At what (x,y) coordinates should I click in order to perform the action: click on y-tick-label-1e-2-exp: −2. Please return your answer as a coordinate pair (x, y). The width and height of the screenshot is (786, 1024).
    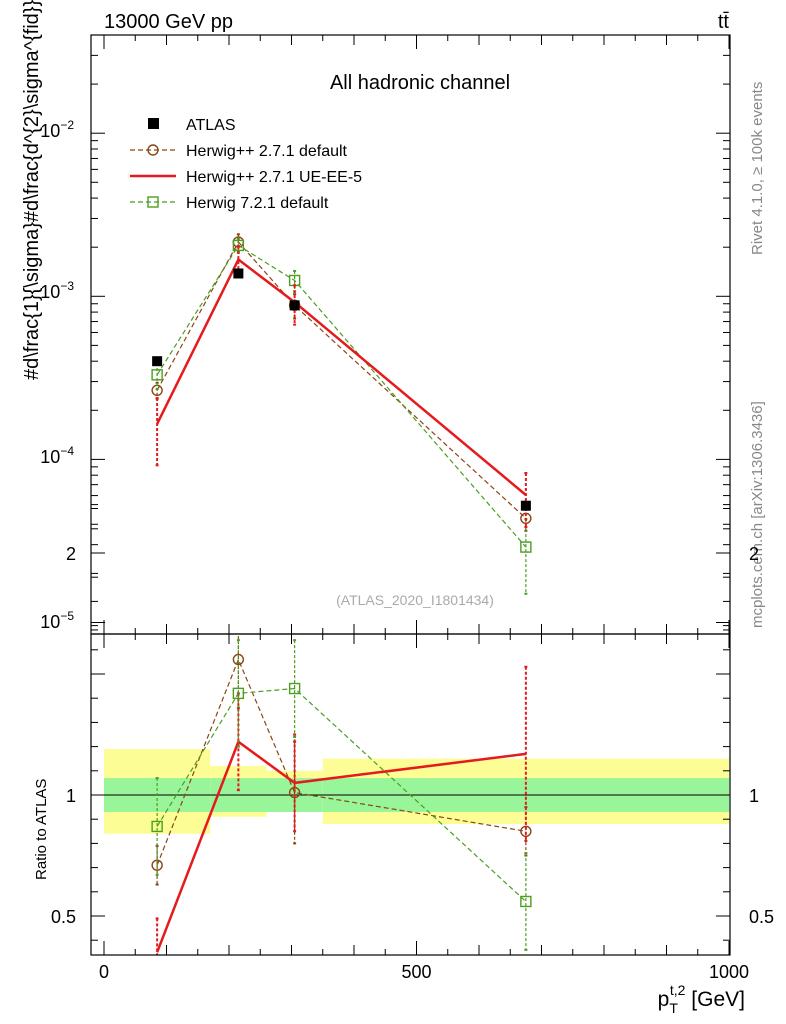
    Looking at the image, I should click on (67, 125).